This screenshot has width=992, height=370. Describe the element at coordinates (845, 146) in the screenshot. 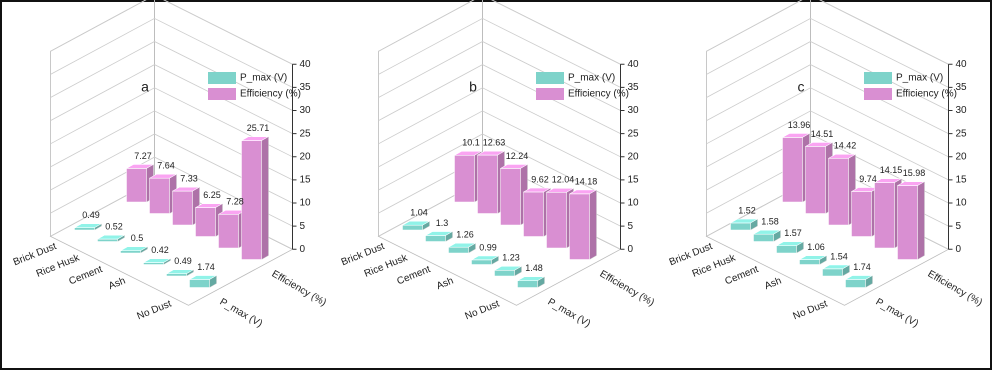

I see `value-label: 14.42` at that location.